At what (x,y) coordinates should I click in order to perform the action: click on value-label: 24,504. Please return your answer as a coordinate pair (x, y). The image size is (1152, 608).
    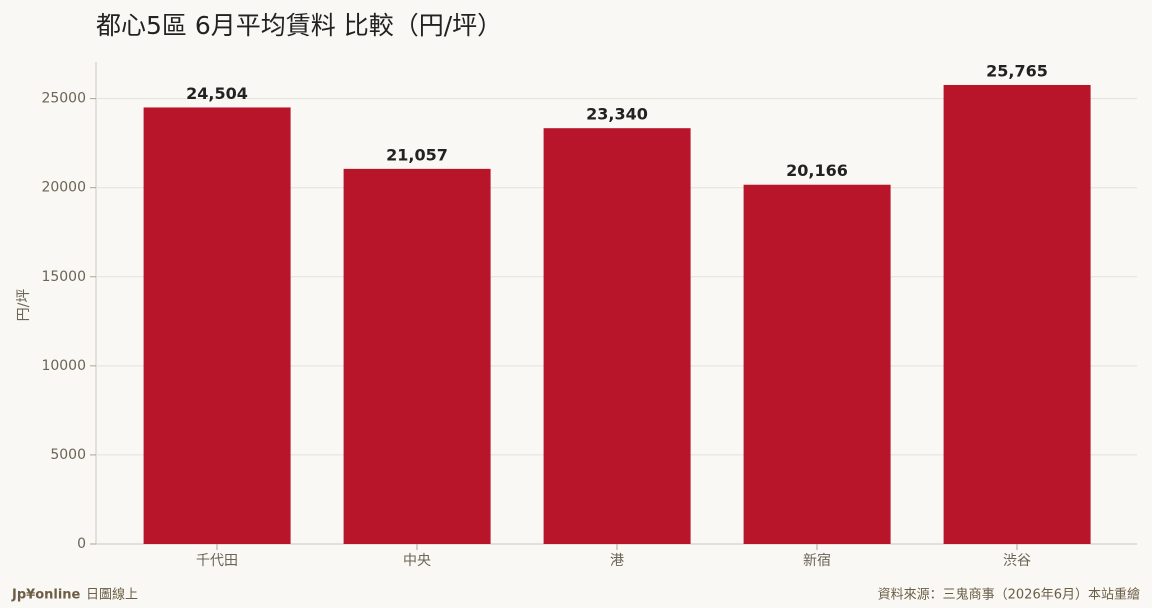
    Looking at the image, I should click on (217, 93).